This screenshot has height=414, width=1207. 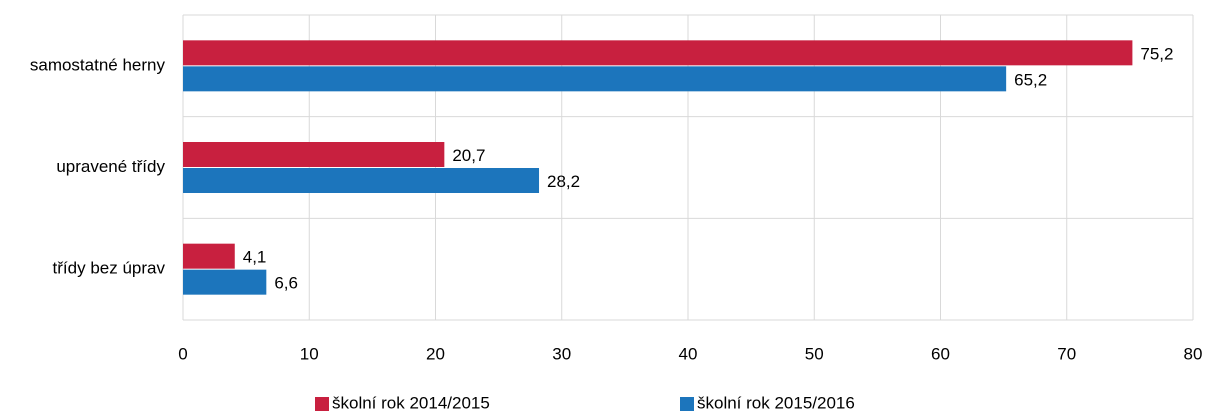 I want to click on x-tick-label: 30, so click(x=561, y=353).